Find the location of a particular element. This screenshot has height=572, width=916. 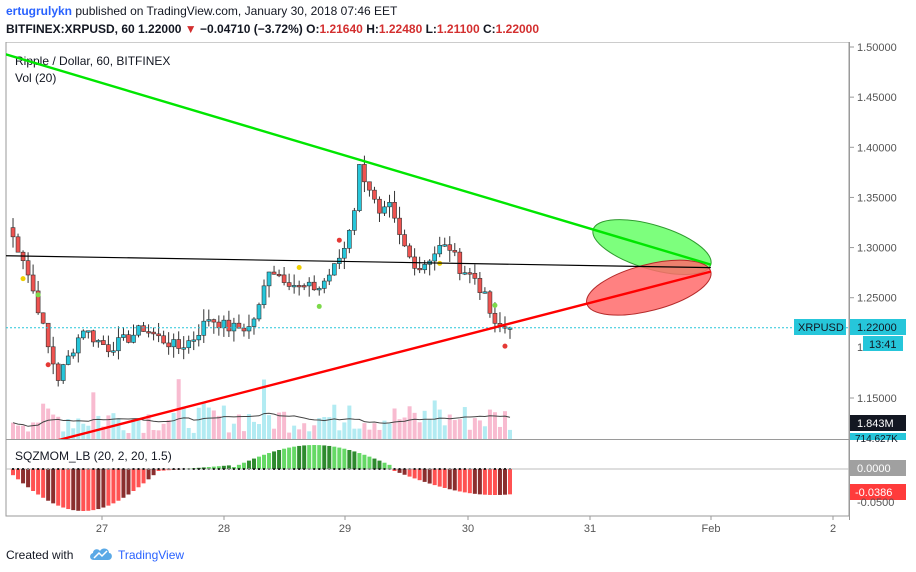

volume-tag is located at coordinates (878, 423).